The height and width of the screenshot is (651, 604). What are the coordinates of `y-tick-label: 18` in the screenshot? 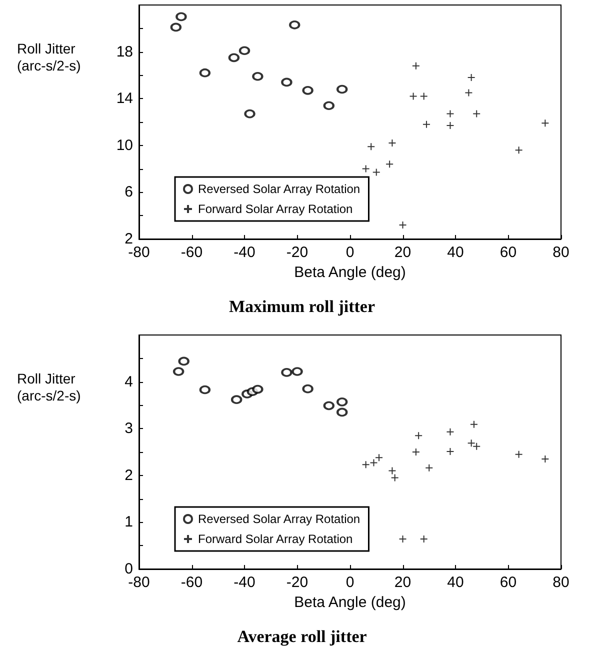 It's located at (124, 51).